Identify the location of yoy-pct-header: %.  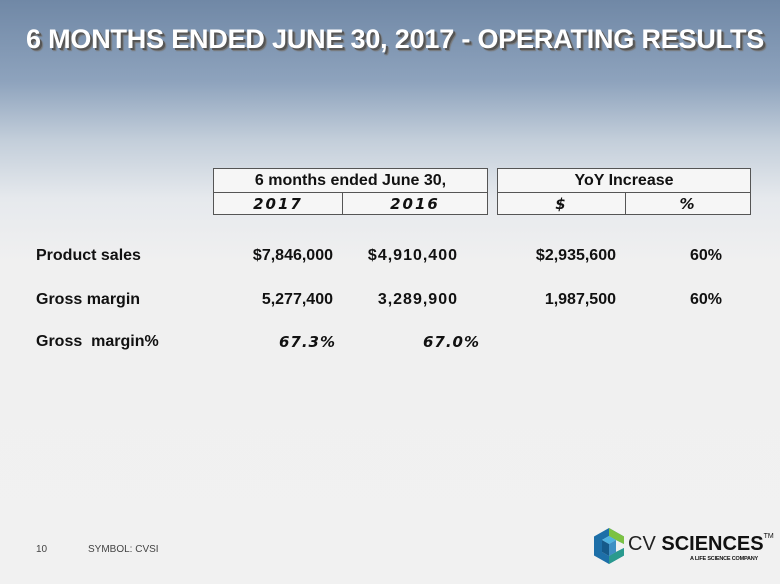
(688, 204).